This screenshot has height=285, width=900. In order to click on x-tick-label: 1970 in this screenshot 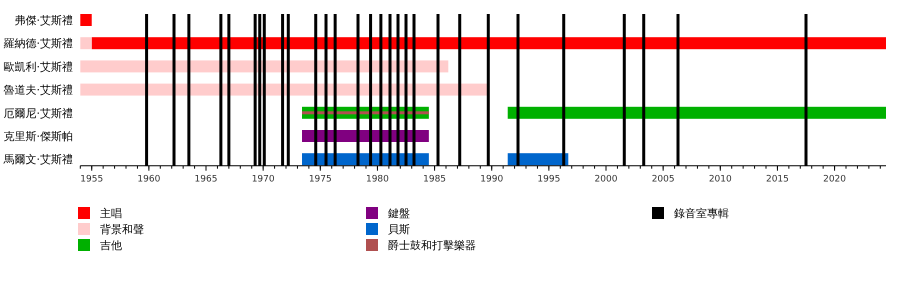, I will do `click(263, 179)`.